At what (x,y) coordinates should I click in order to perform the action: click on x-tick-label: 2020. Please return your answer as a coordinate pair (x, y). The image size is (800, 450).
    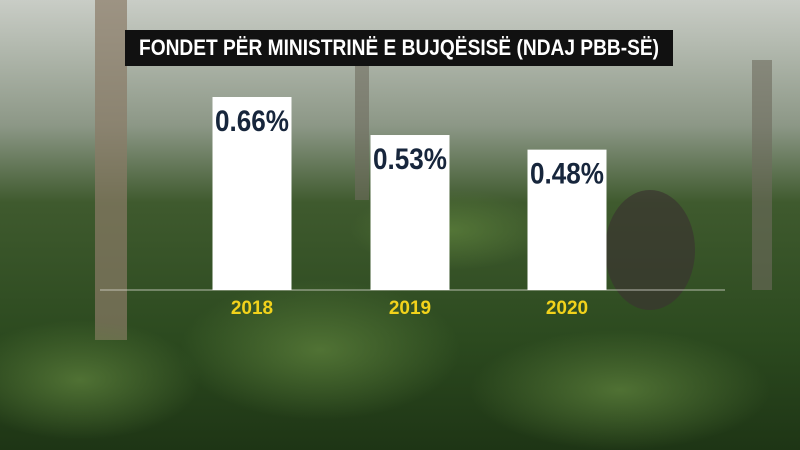
    Looking at the image, I should click on (567, 308).